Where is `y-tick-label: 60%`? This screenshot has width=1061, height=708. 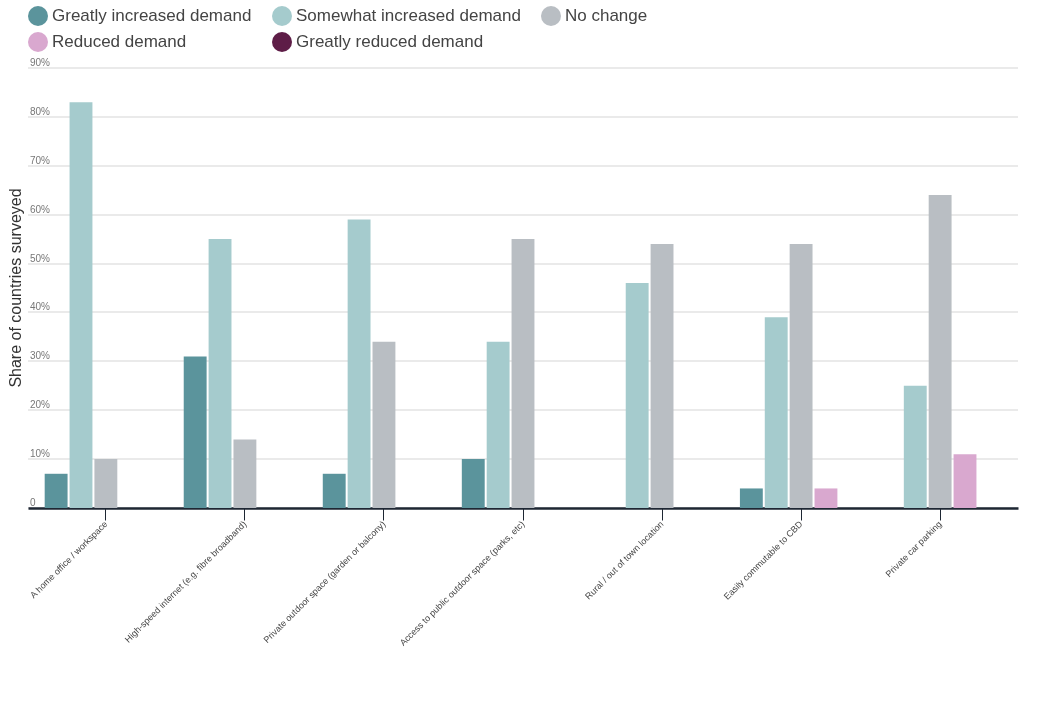
y-tick-label: 60% is located at coordinates (40, 209).